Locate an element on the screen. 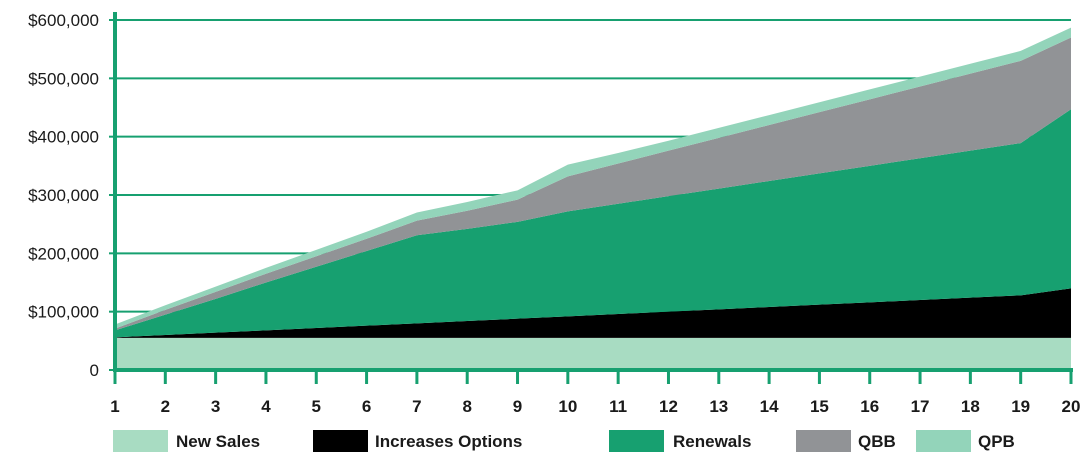 The height and width of the screenshot is (460, 1086). x-tick-label-3: 4 is located at coordinates (266, 406).